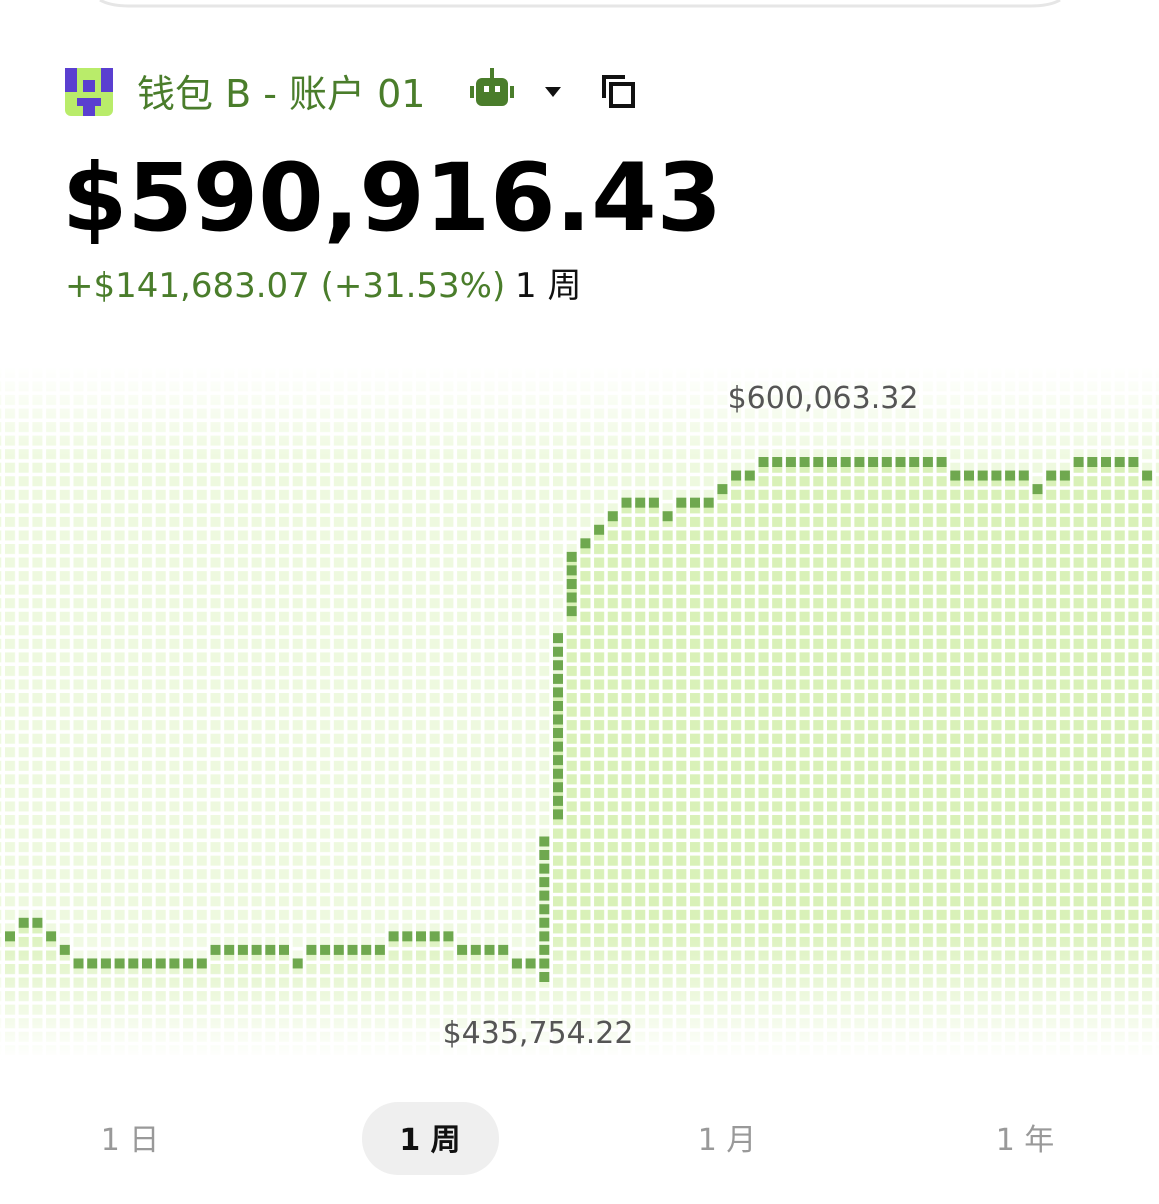 The width and height of the screenshot is (1159, 1204). Describe the element at coordinates (285, 286) in the screenshot. I see `balance-change: +$141,683.07 (+31.53%)` at that location.